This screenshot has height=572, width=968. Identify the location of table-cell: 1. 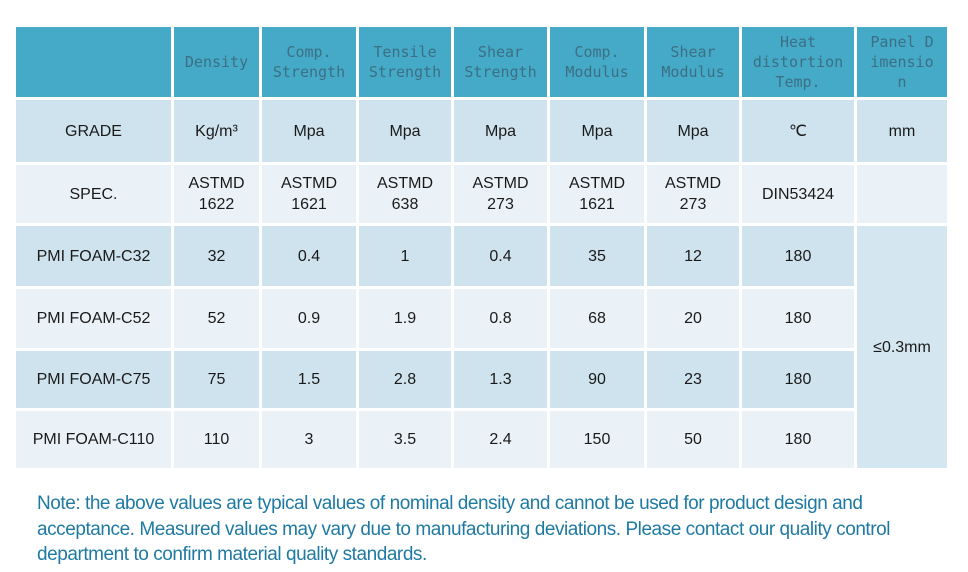
(405, 256).